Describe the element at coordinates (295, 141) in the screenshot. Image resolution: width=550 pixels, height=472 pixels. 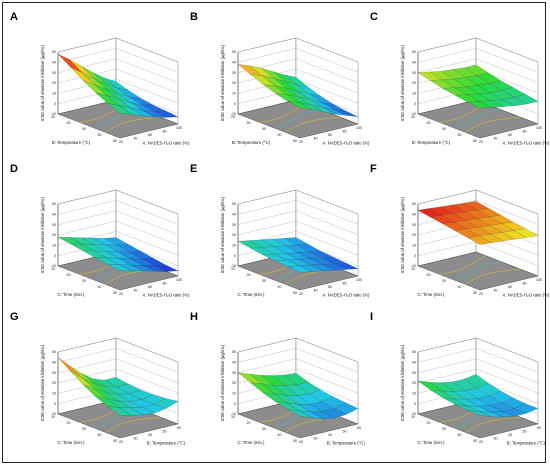
I see `y-tick-label: 60` at that location.